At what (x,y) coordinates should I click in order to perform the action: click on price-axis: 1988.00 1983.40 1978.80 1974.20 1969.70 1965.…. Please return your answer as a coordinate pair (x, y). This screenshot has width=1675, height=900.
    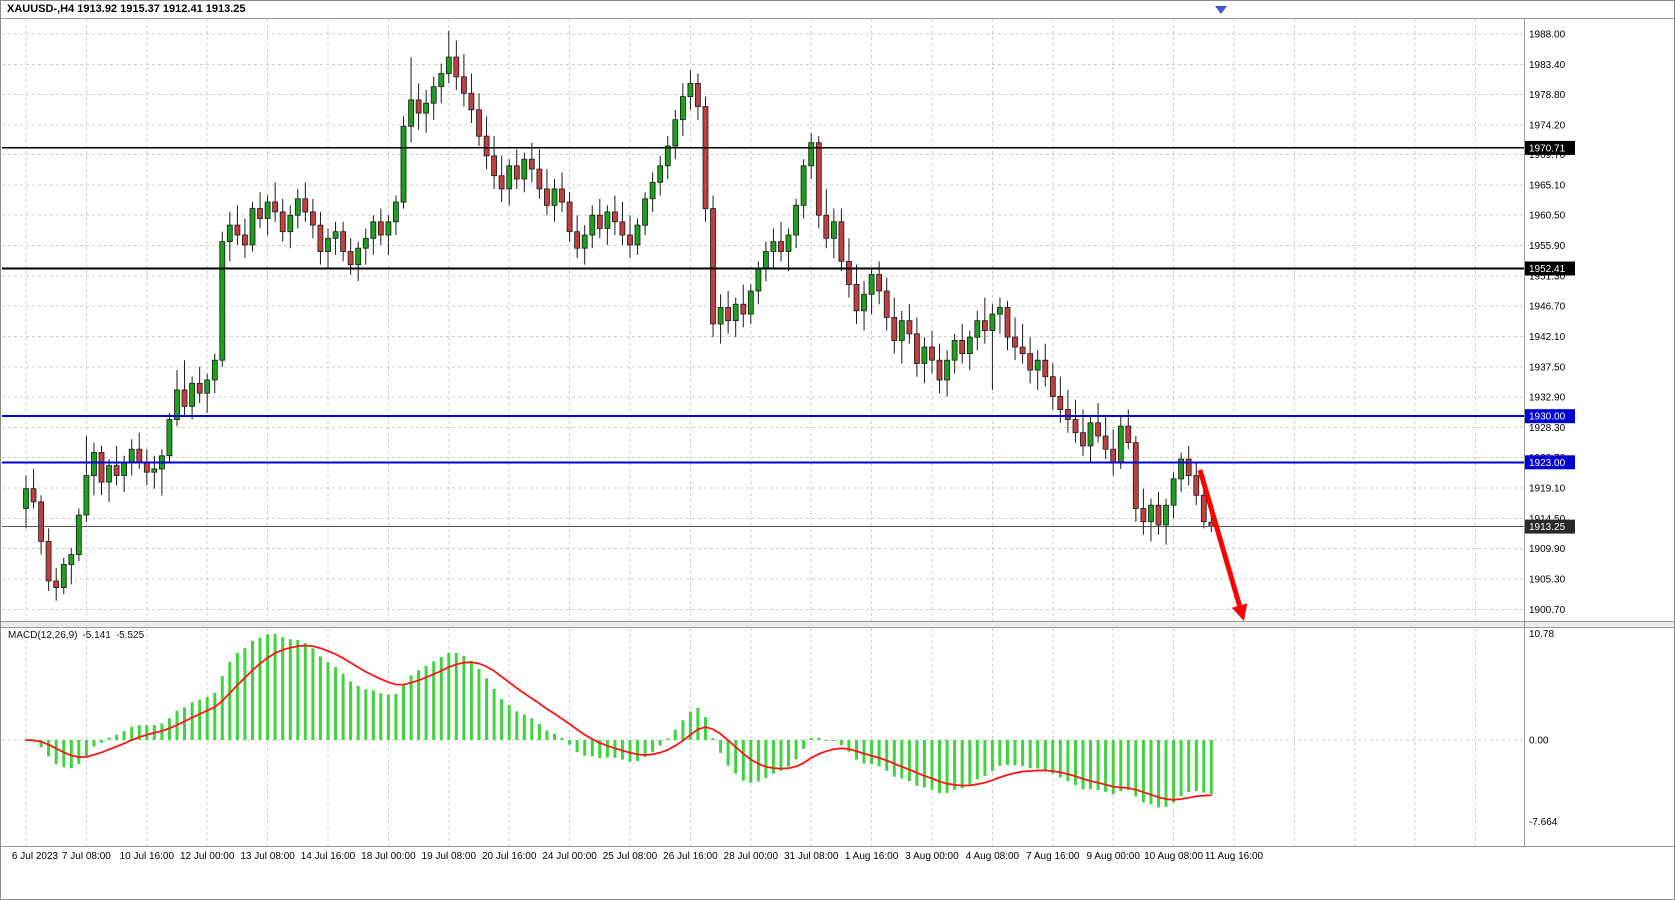
    Looking at the image, I should click on (1550, 323).